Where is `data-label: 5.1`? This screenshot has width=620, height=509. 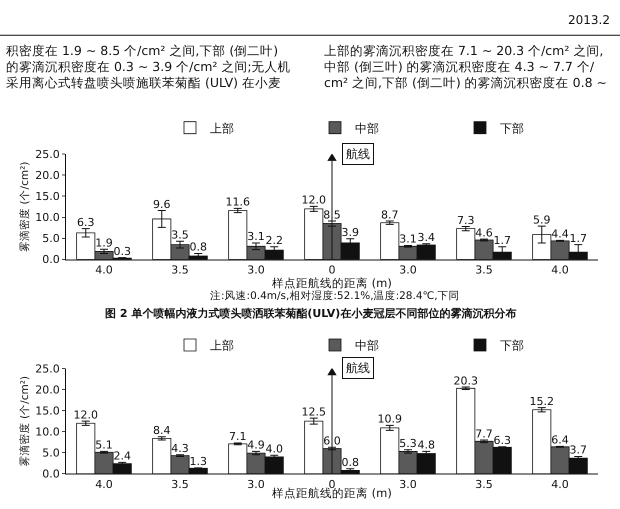 data-label: 5.1 is located at coordinates (104, 445).